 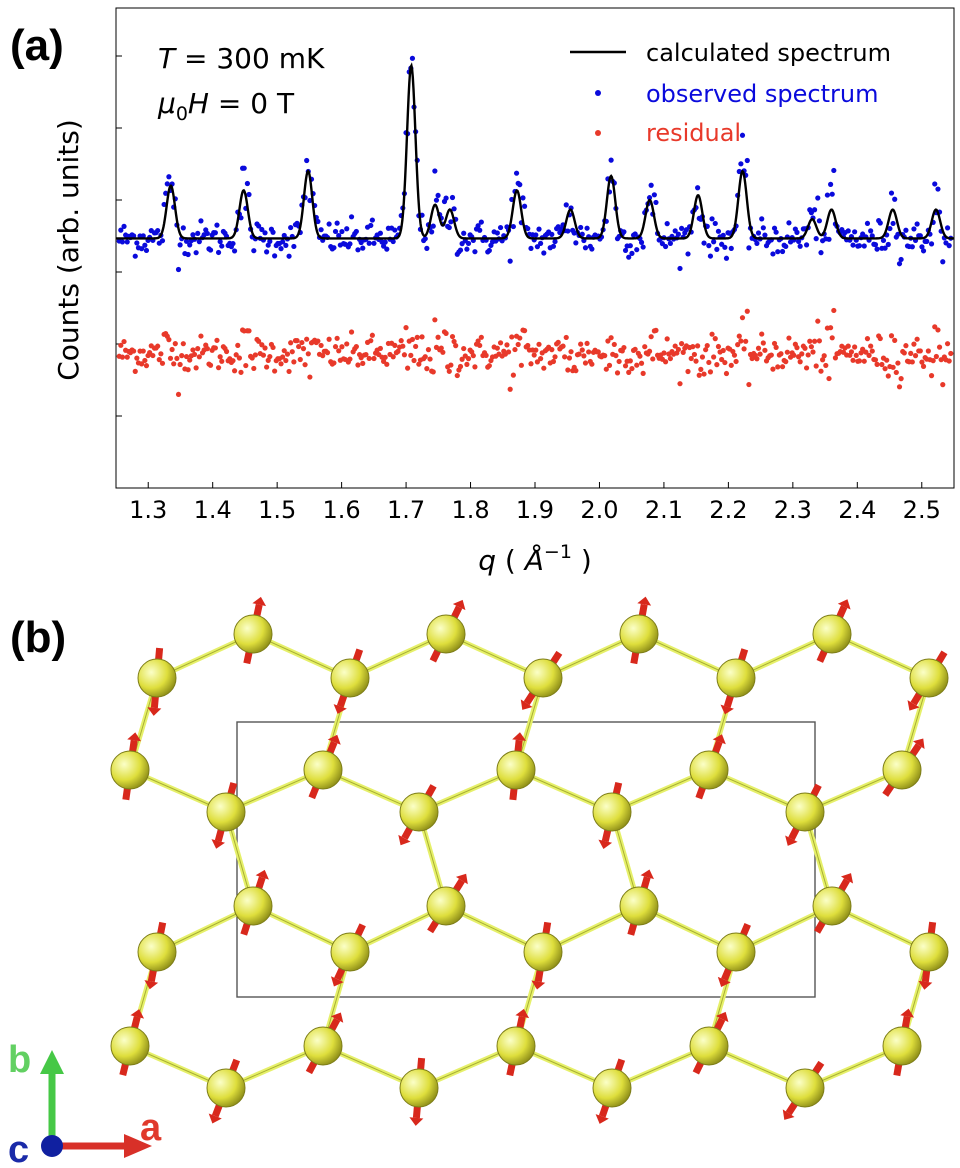 What do you see at coordinates (151, 1128) in the screenshot?
I see `a-axis-label: a` at bounding box center [151, 1128].